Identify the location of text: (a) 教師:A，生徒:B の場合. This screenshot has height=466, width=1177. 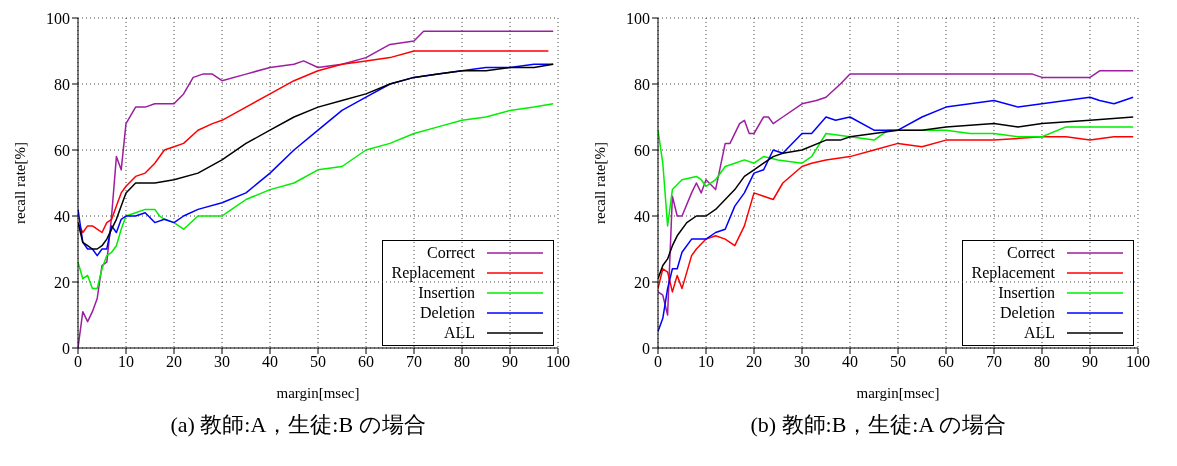
(298, 425).